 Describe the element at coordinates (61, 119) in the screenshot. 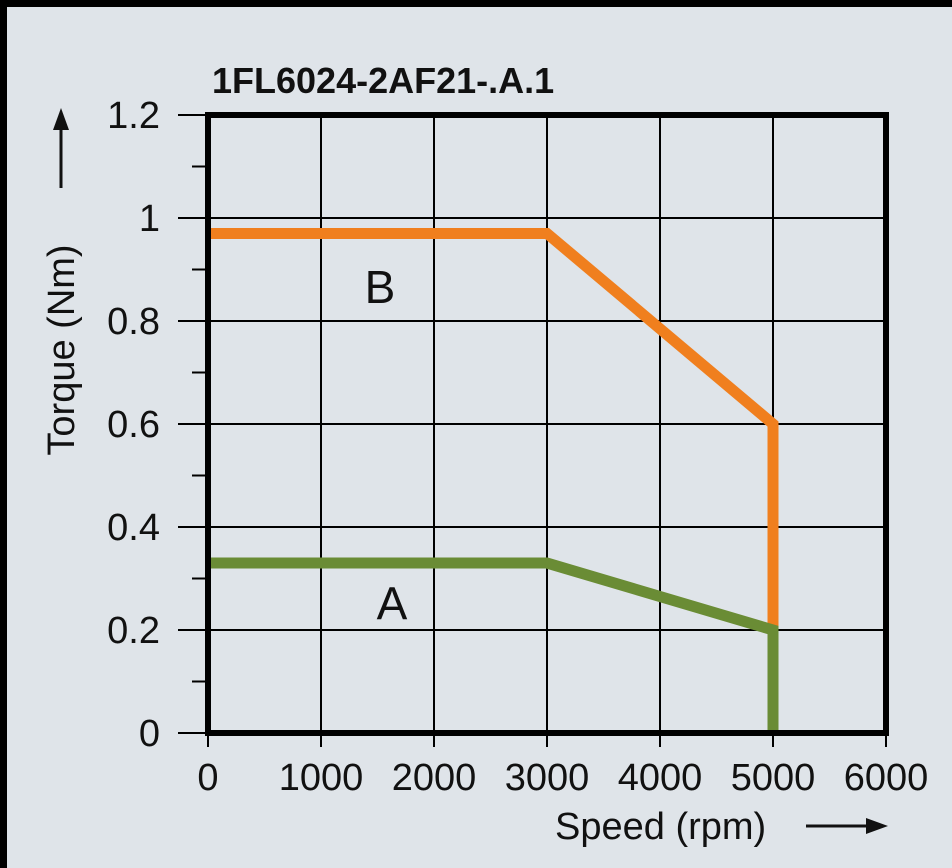

I see `y-axis-arrow-icon` at that location.